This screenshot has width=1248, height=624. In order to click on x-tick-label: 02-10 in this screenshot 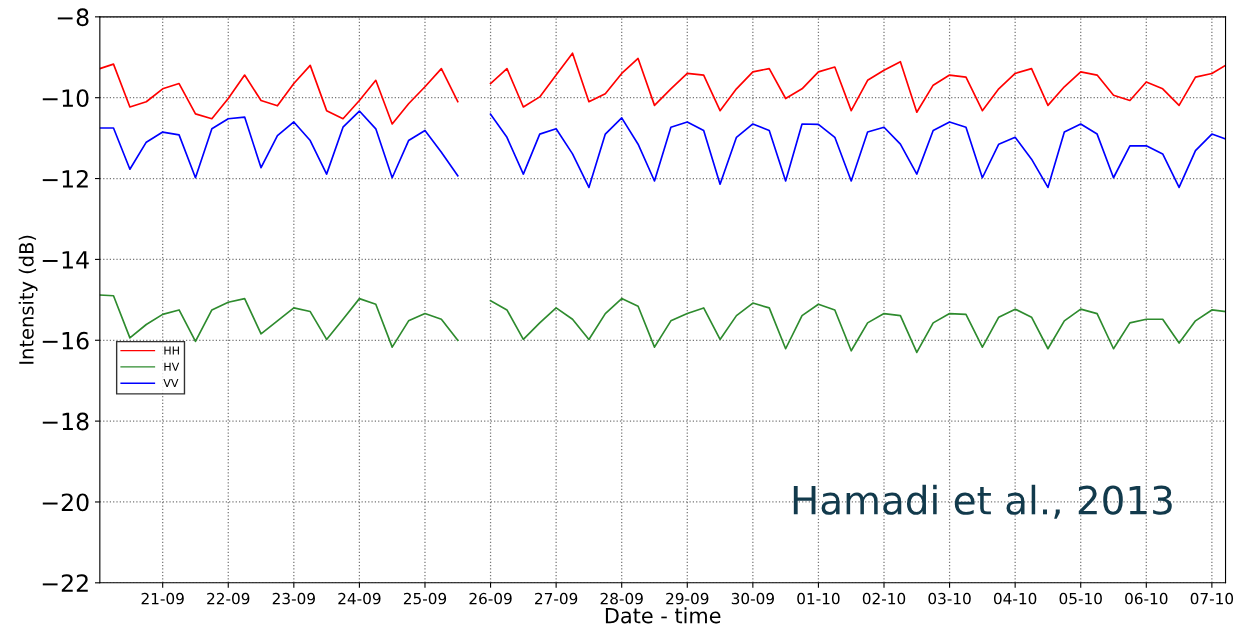, I will do `click(884, 598)`.